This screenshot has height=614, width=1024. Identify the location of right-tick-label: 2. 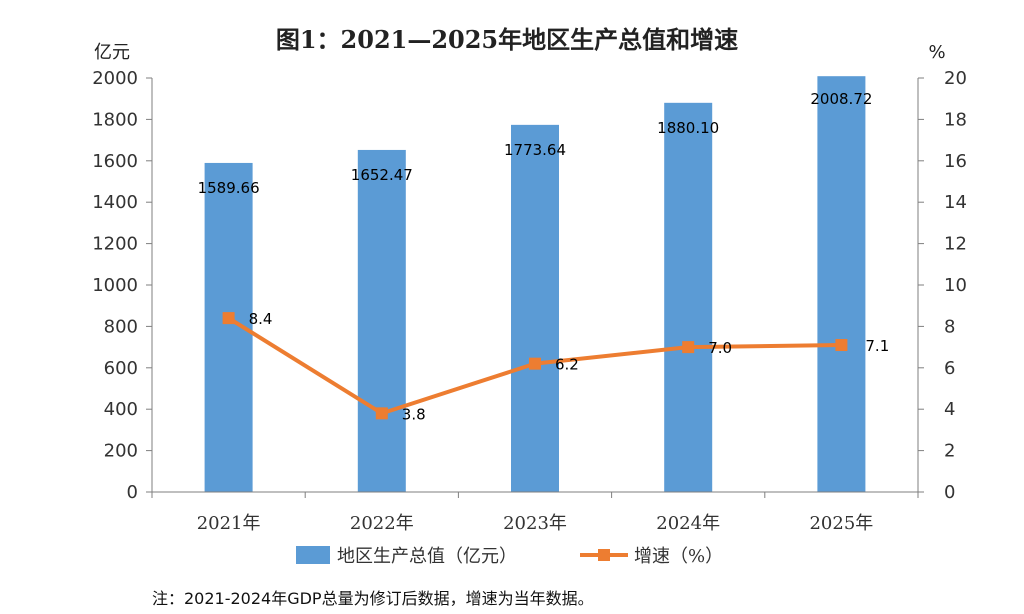
(949, 451).